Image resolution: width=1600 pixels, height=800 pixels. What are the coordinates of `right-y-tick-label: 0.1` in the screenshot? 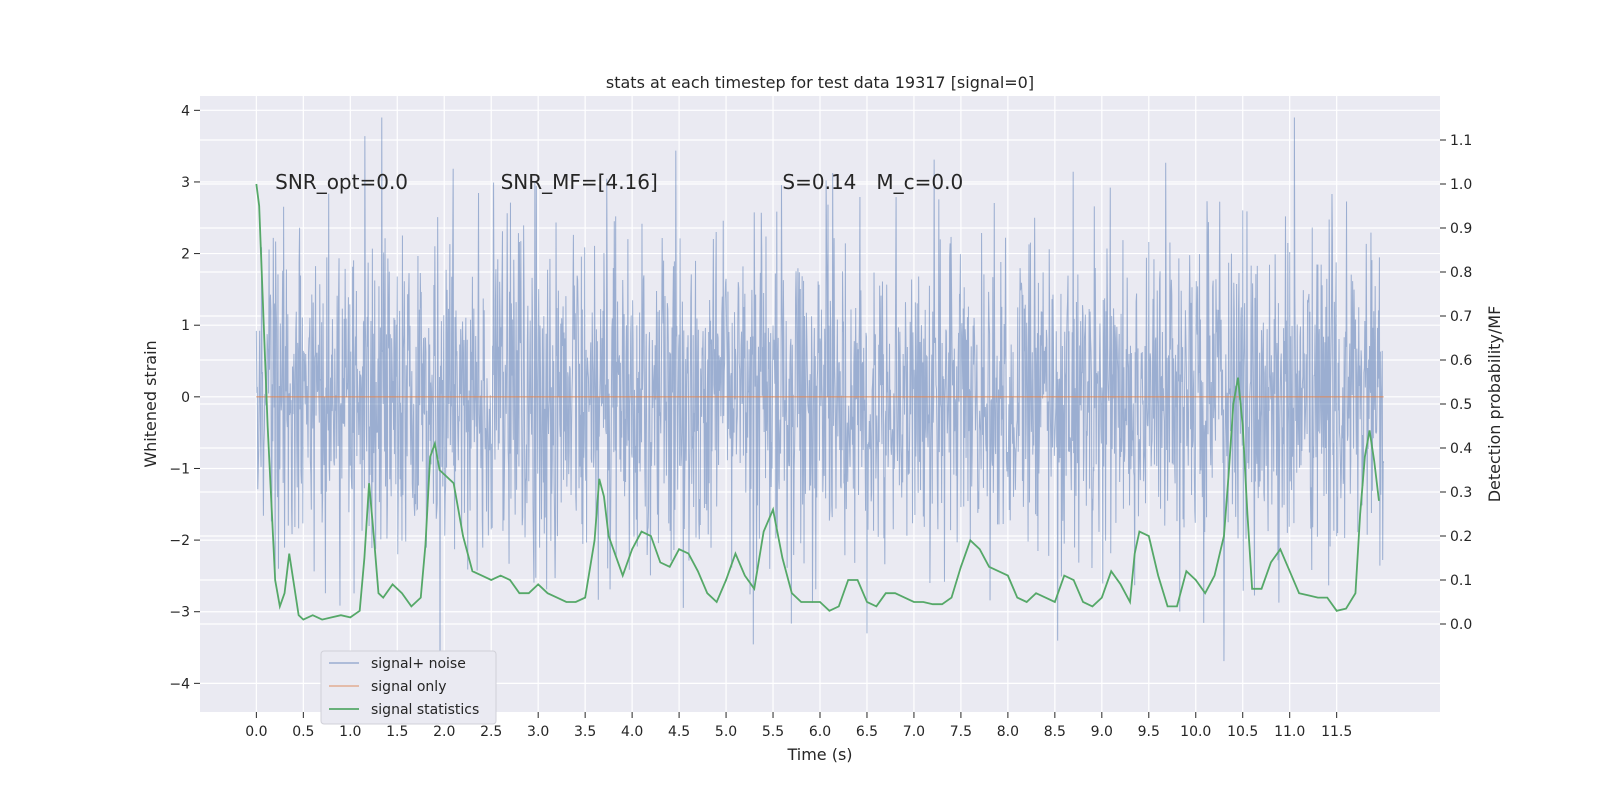 It's located at (1461, 581).